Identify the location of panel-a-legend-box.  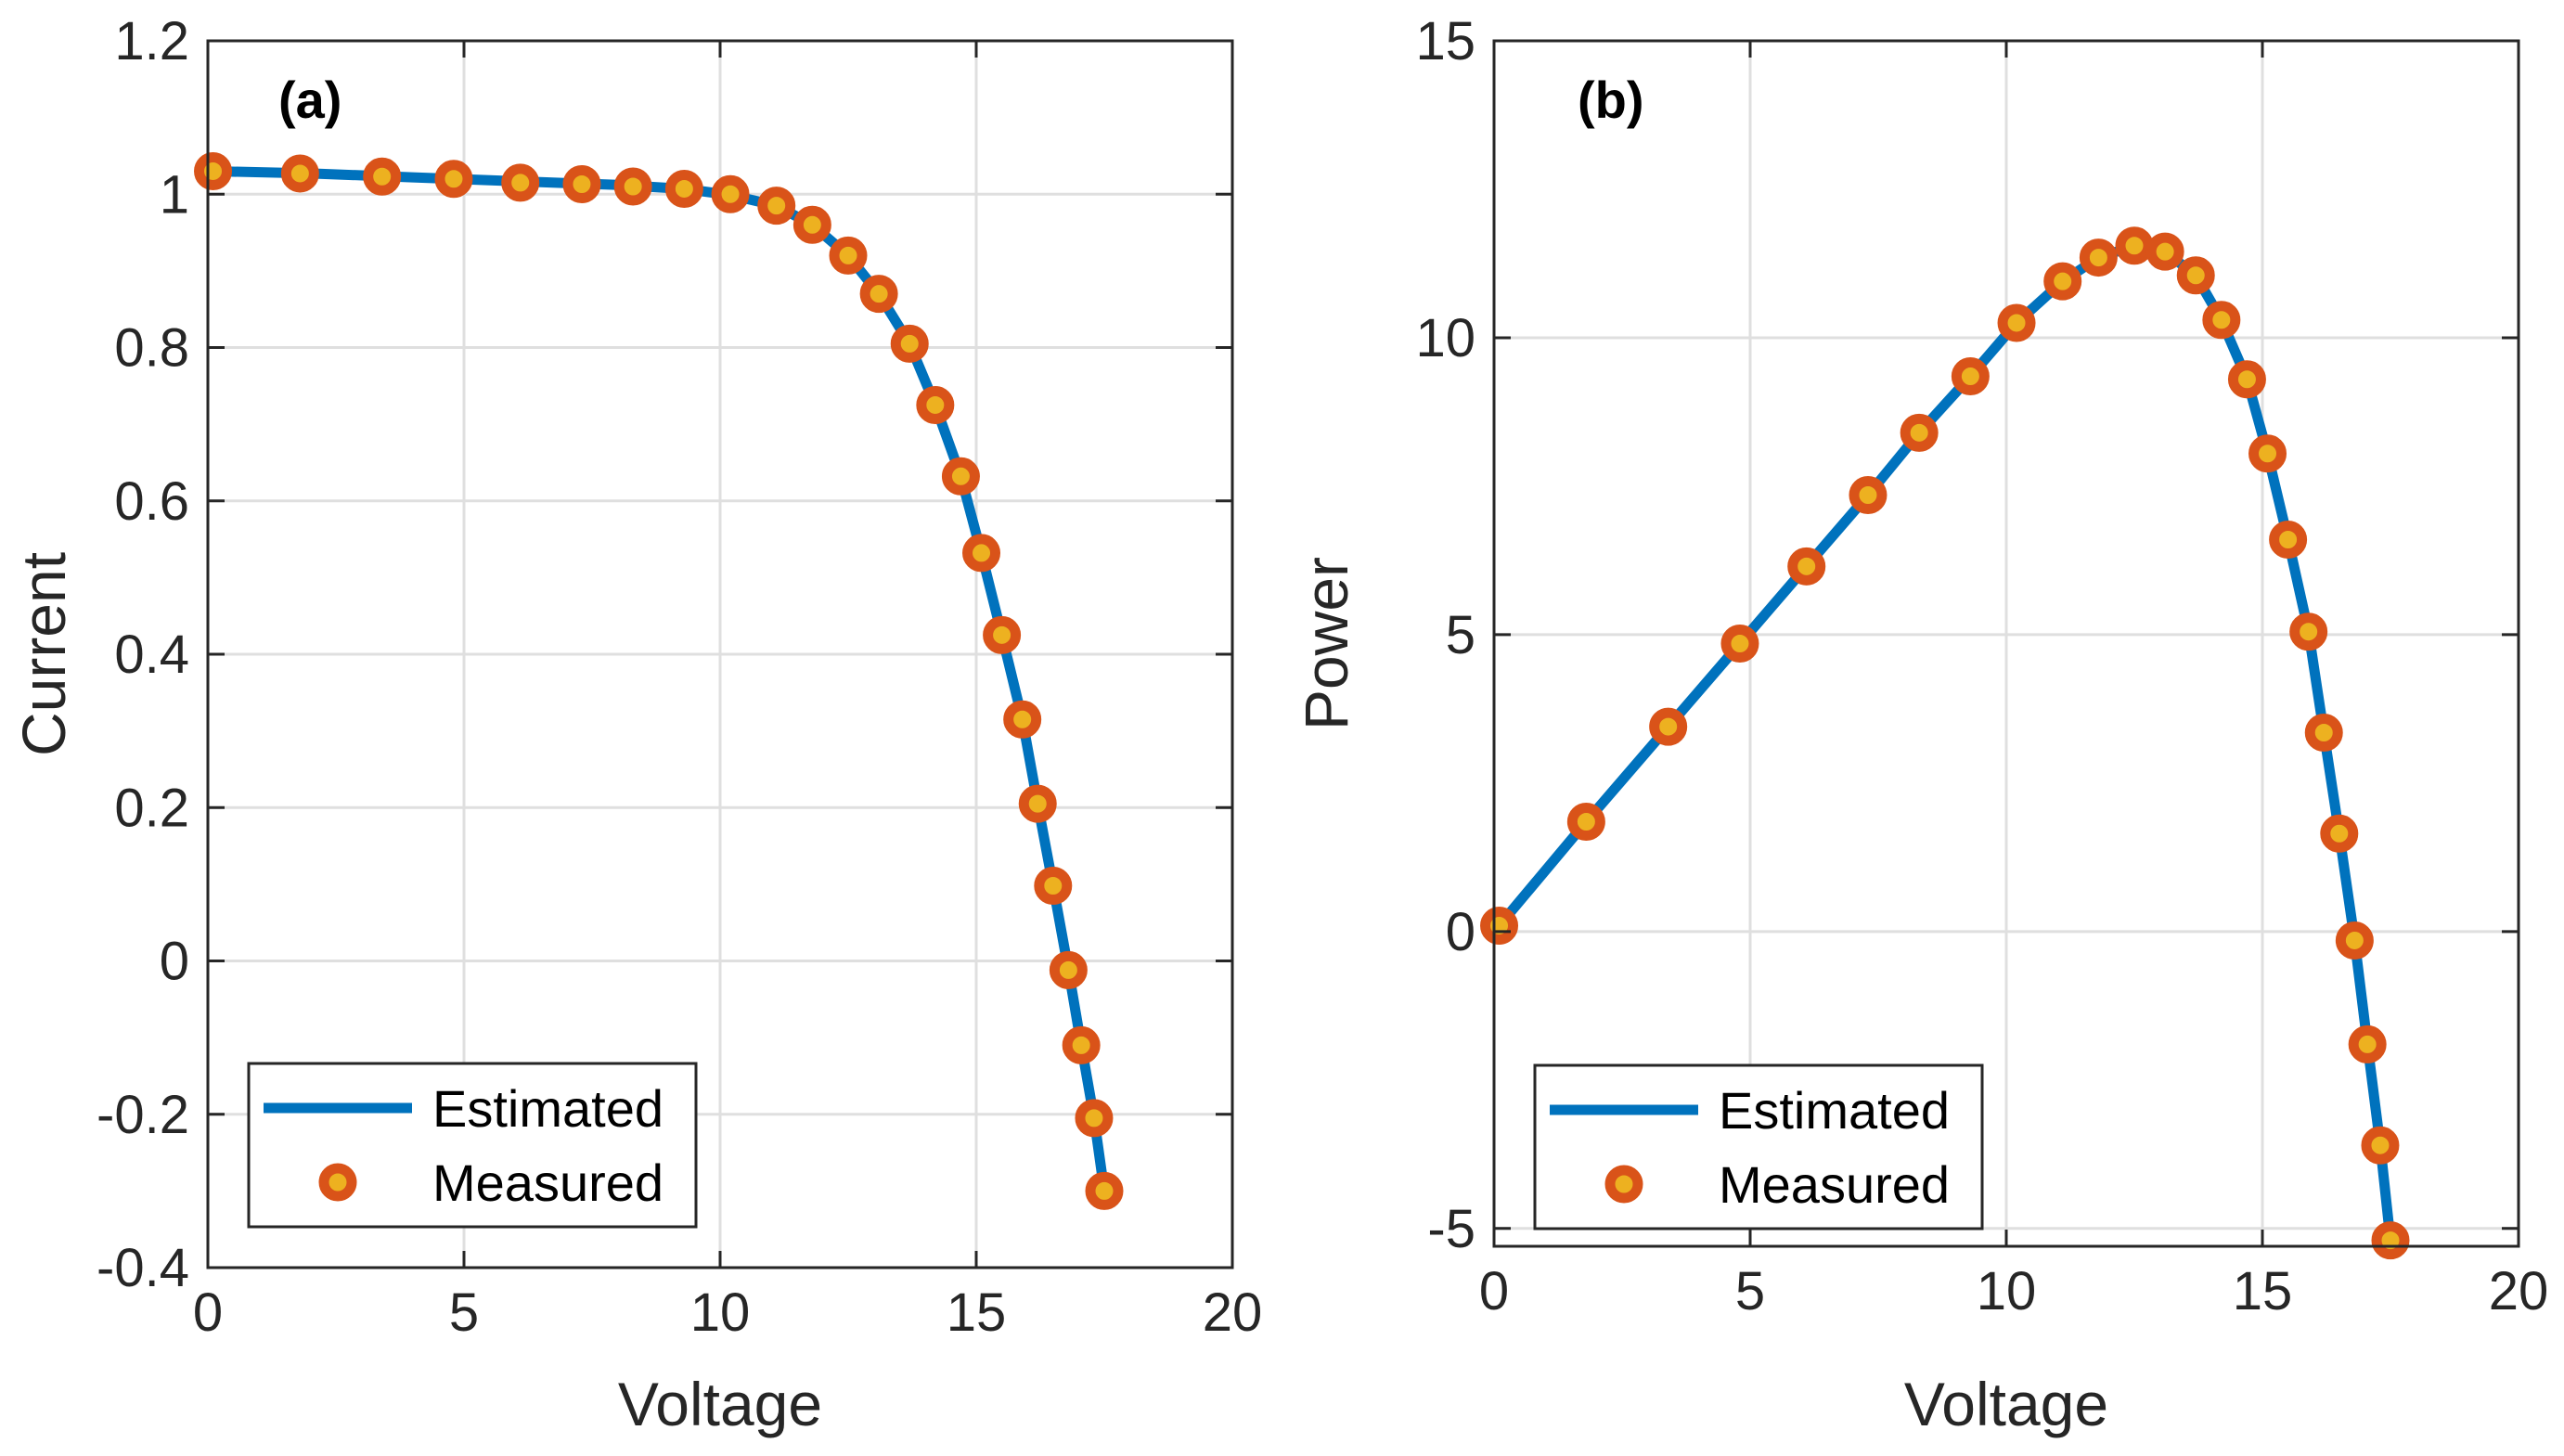
(472, 1145).